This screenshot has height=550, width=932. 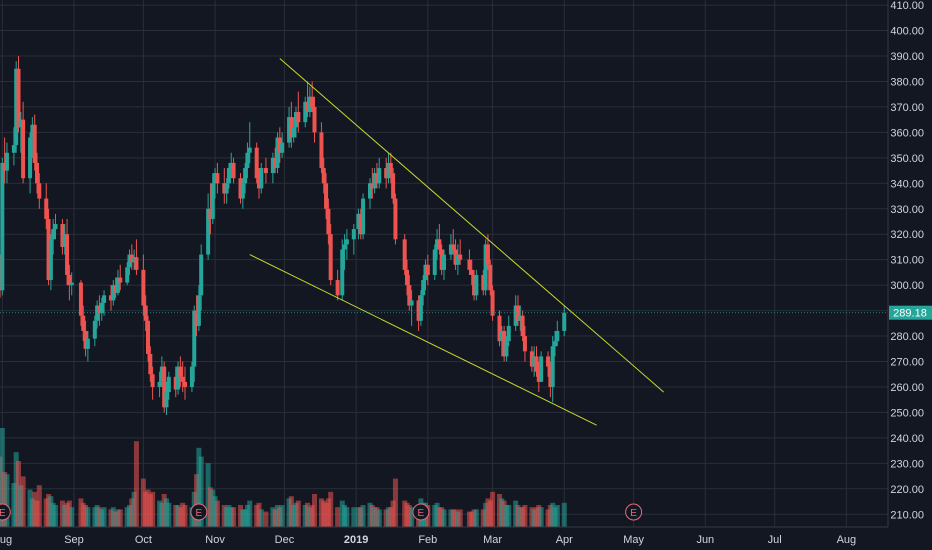 What do you see at coordinates (423, 340) in the screenshot?
I see `trendline-lower` at bounding box center [423, 340].